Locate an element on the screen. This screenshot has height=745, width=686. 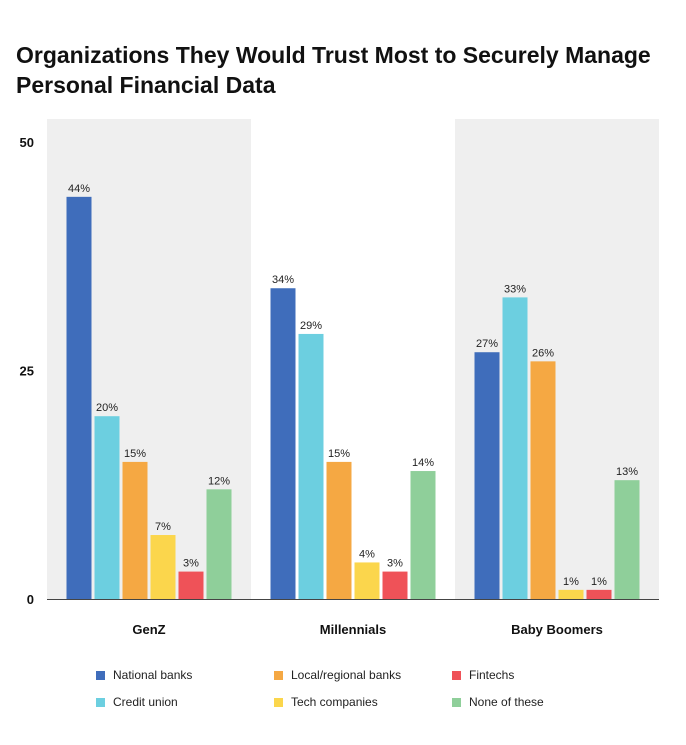
category-label: Millennials is located at coordinates (353, 629).